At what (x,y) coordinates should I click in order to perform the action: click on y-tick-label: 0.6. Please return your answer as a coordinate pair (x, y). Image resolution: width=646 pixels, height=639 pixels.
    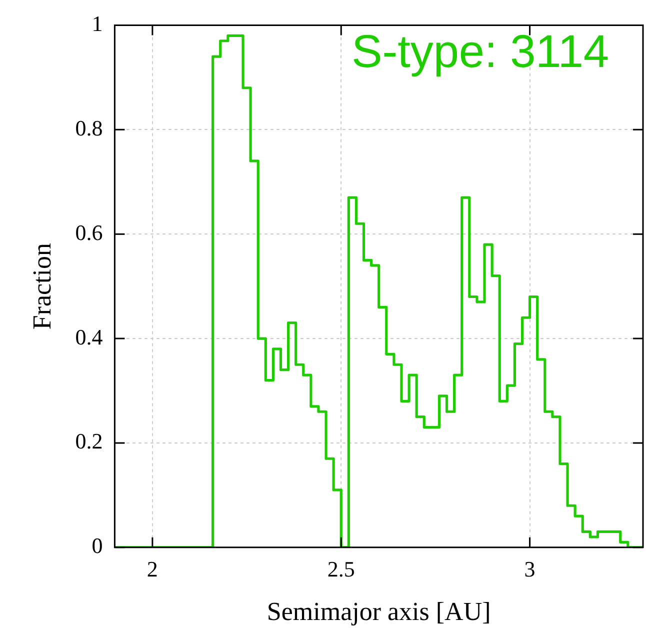
    Looking at the image, I should click on (89, 232).